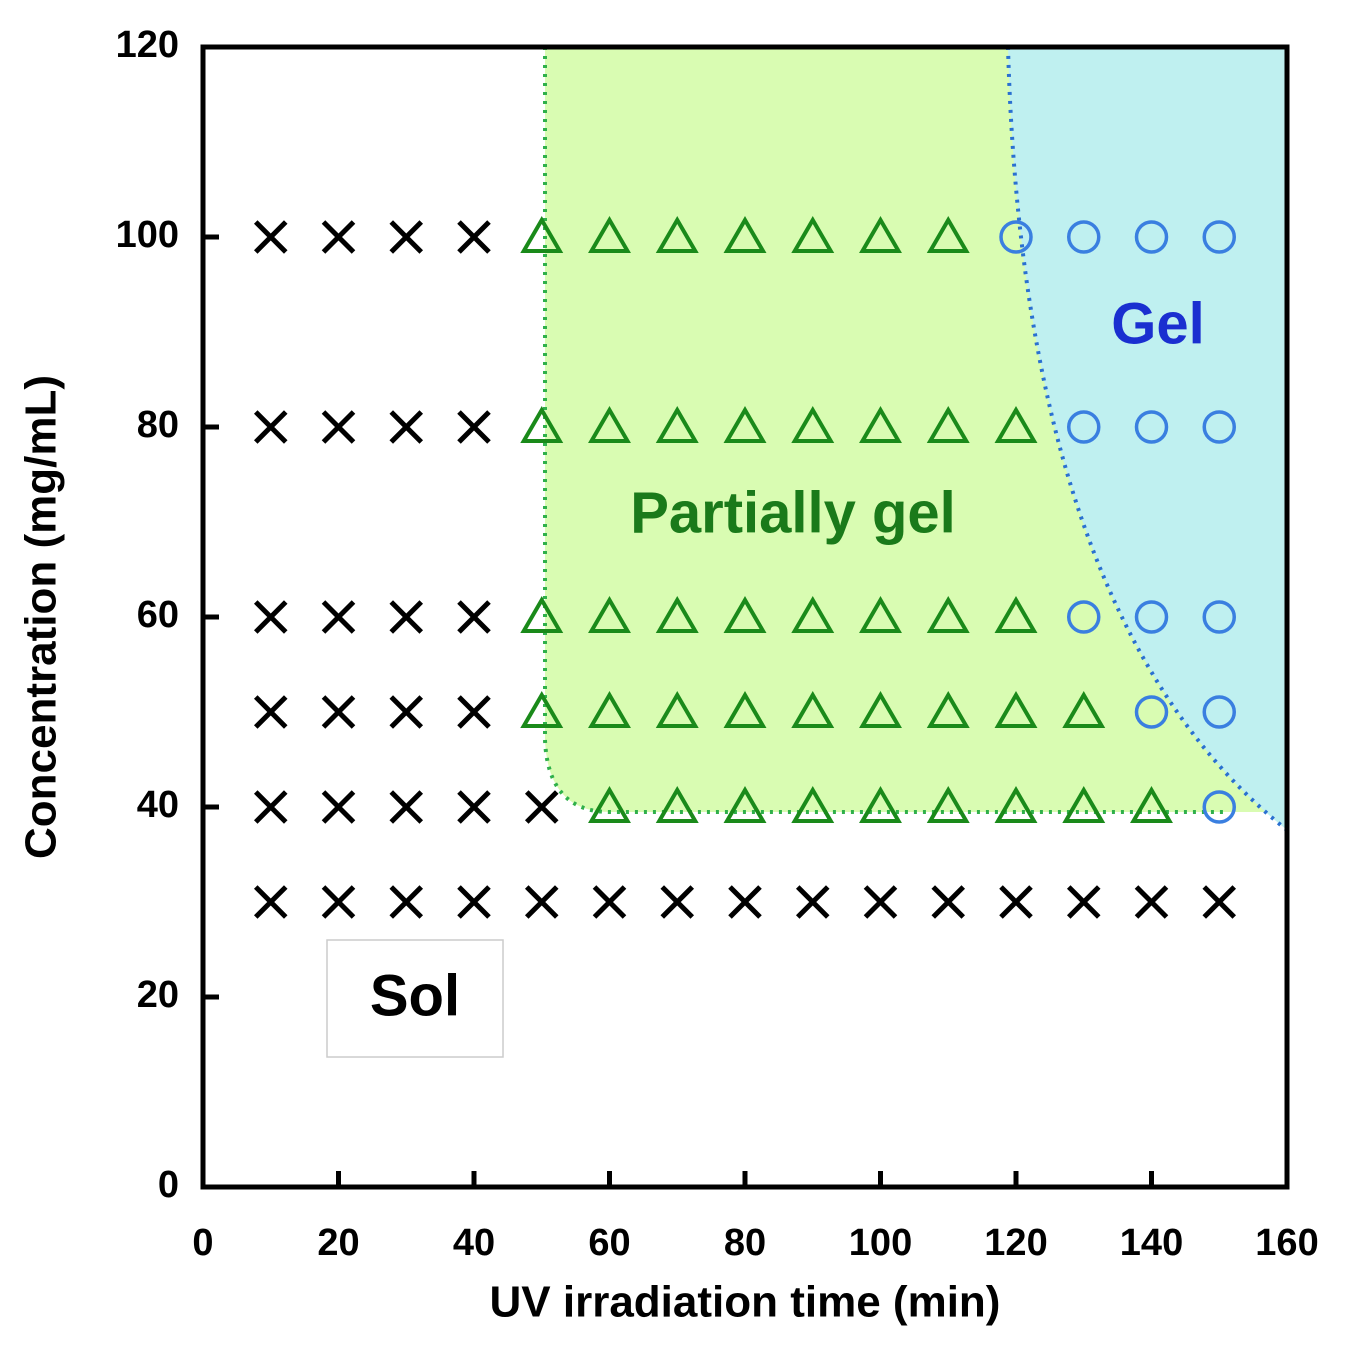 This screenshot has height=1358, width=1345. Describe the element at coordinates (168, 1185) in the screenshot. I see `y-tick-label: 0` at that location.